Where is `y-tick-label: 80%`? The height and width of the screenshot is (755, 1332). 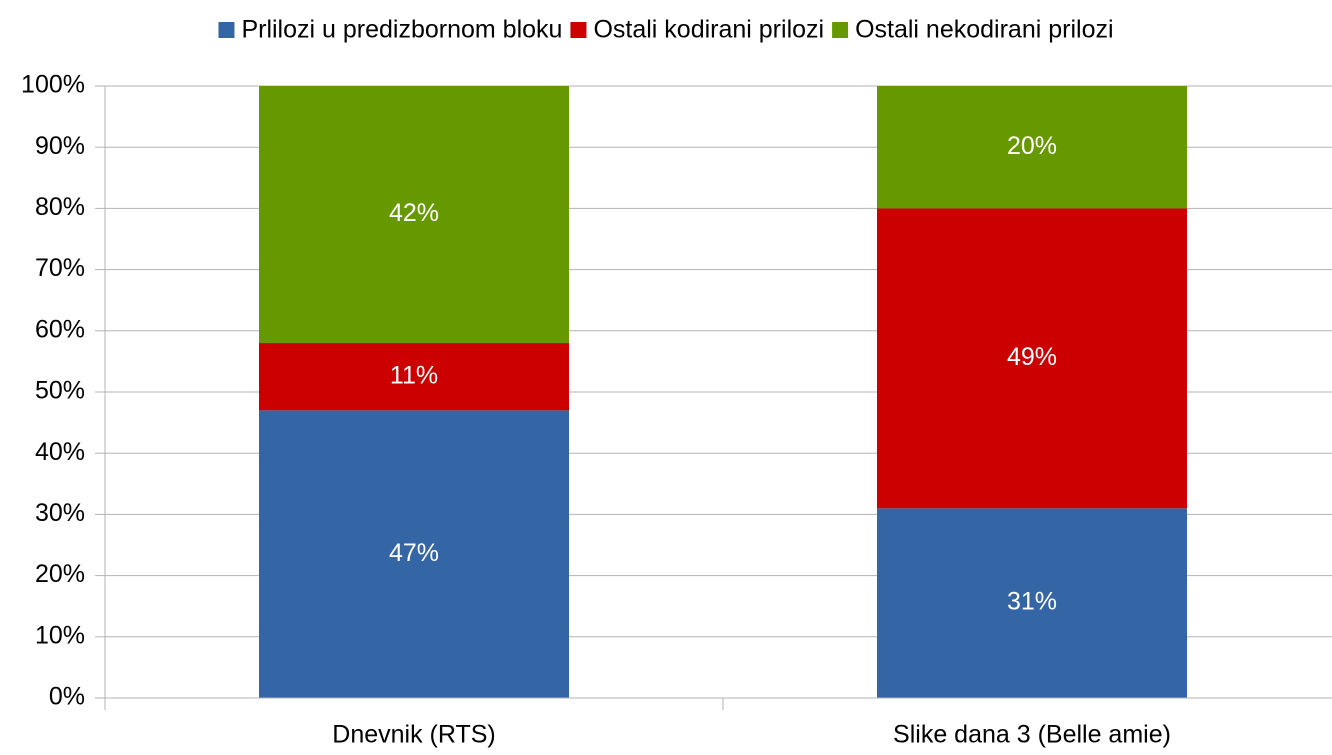 y-tick-label: 80% is located at coordinates (60, 207).